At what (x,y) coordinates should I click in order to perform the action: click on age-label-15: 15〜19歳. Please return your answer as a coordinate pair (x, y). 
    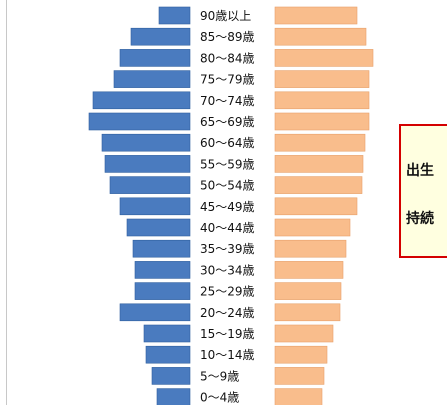
    Looking at the image, I should click on (227, 334).